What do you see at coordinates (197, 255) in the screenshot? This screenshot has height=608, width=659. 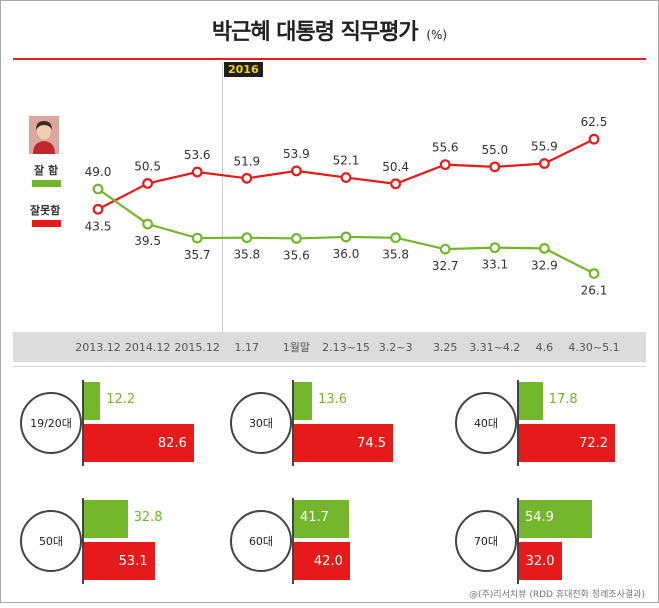 I see `data-label-approve: 35.7` at bounding box center [197, 255].